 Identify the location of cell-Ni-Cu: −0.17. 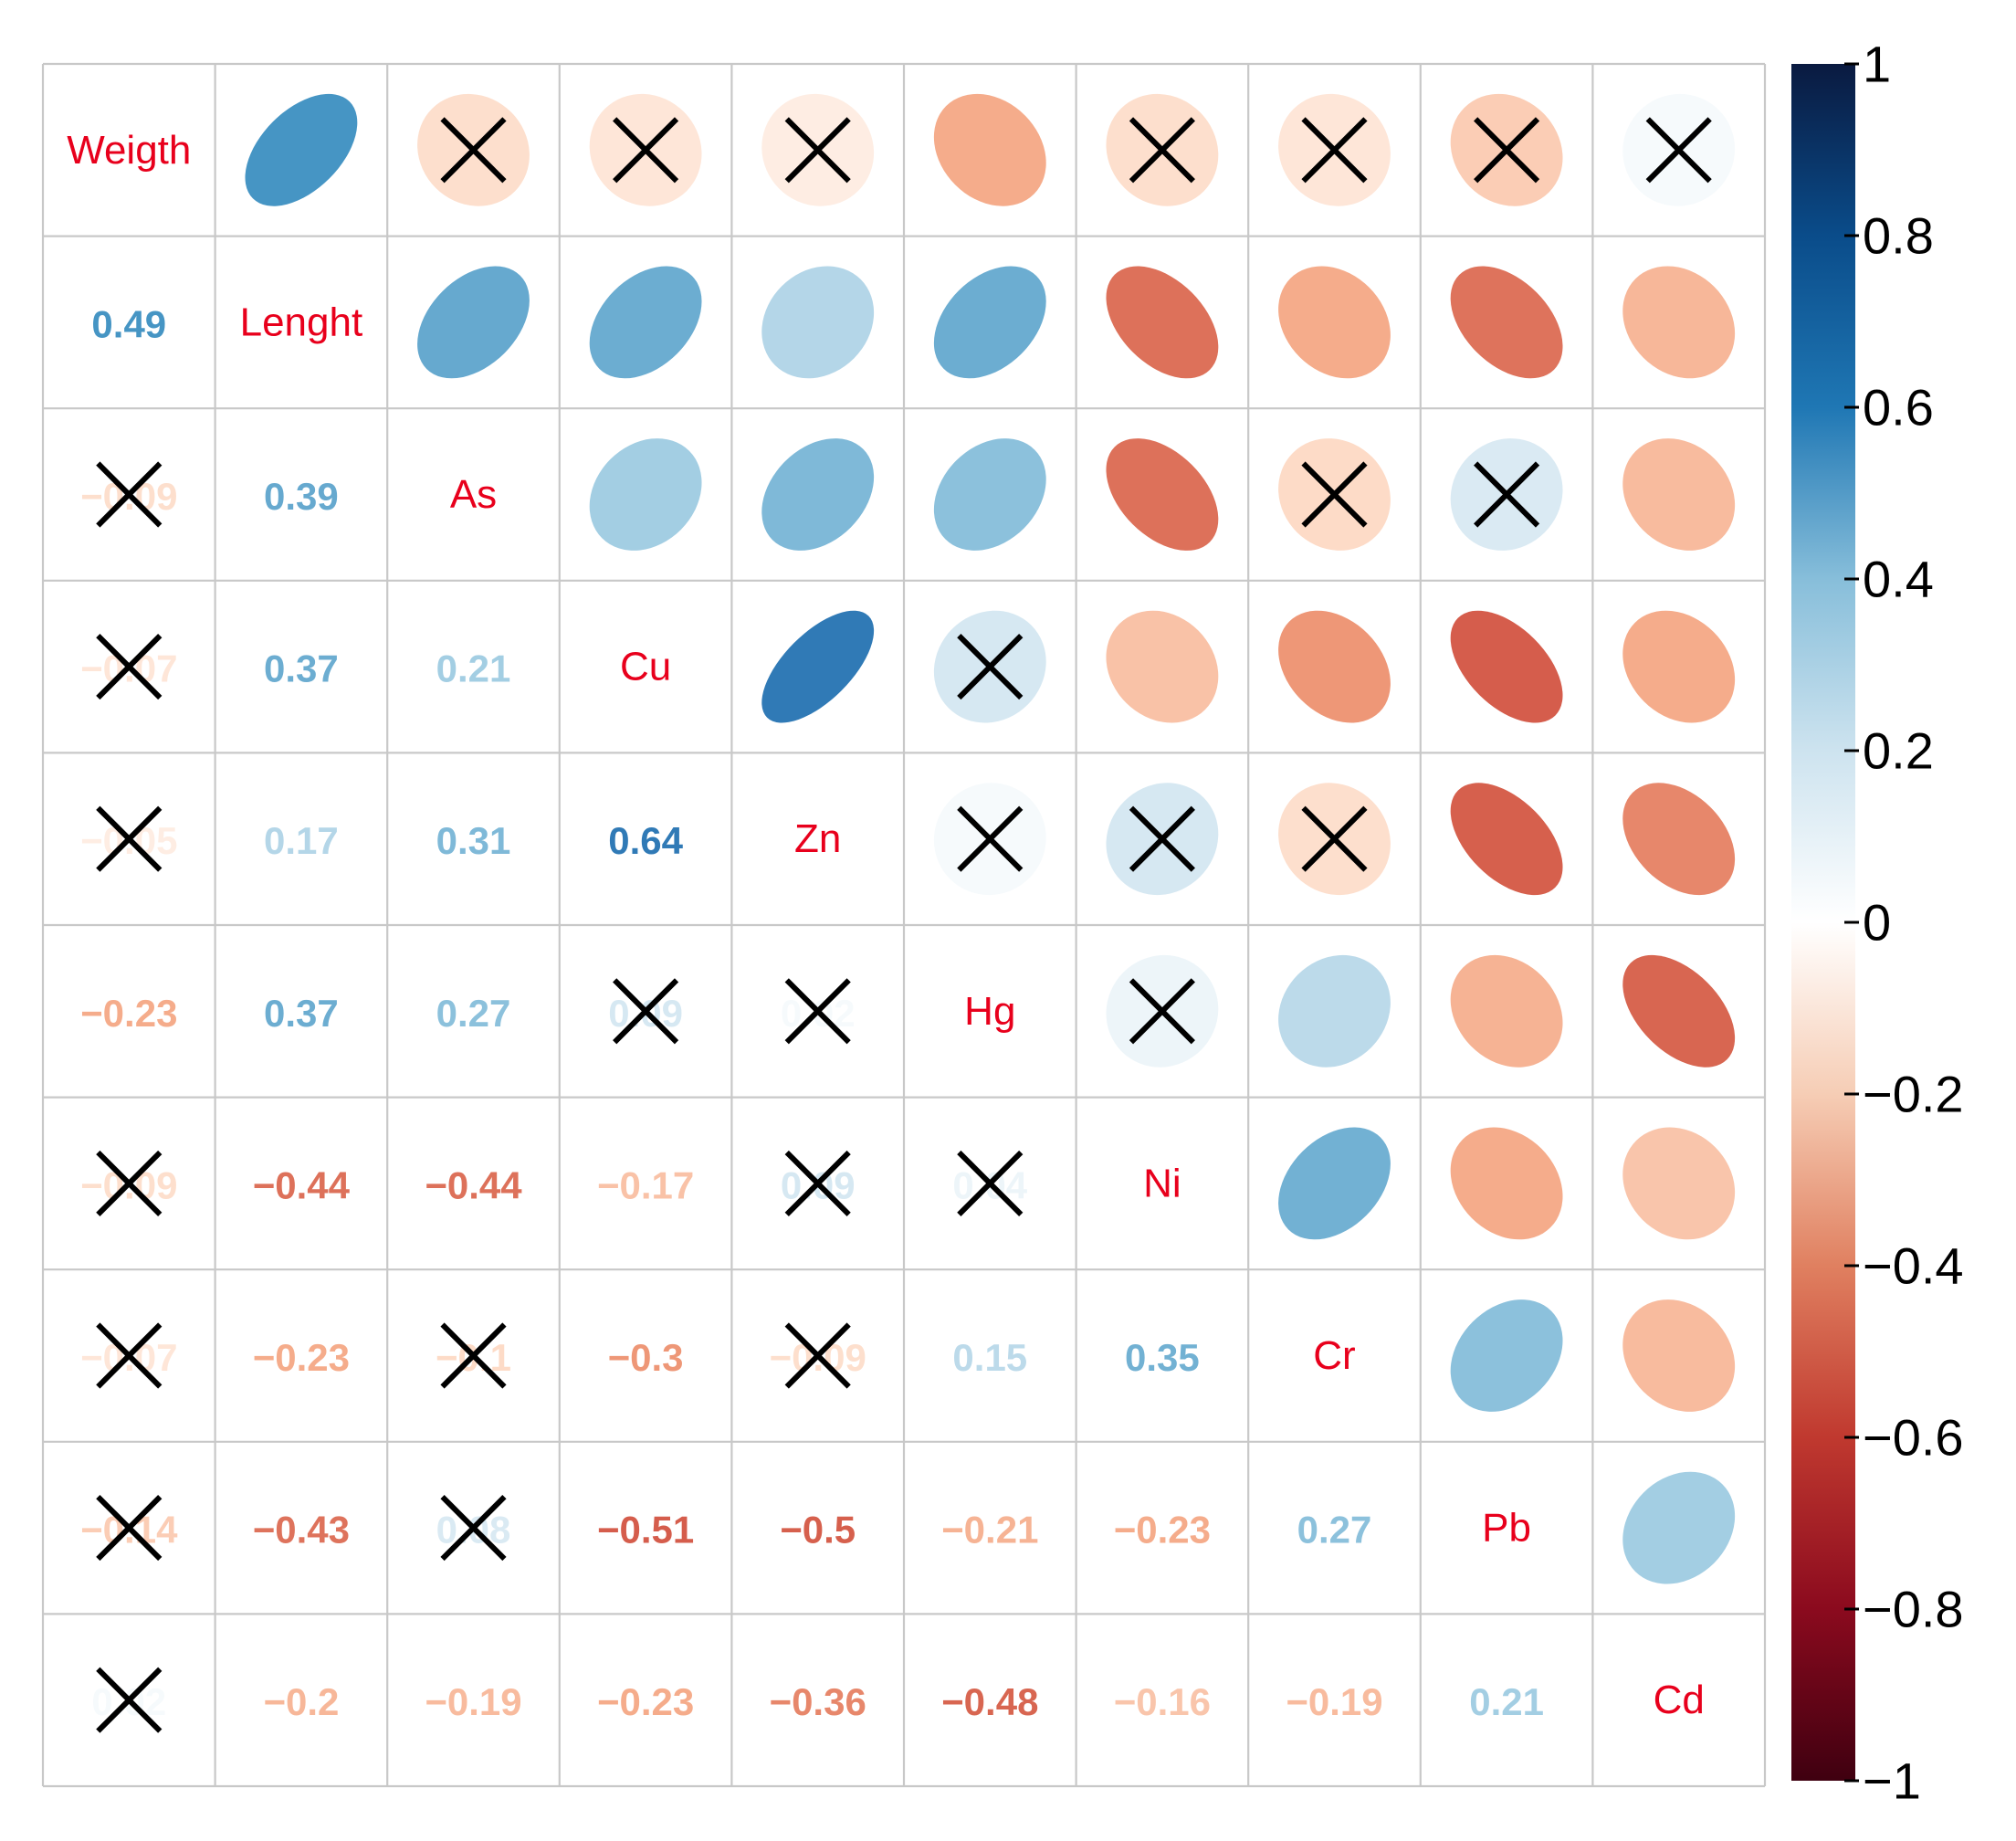
(646, 1184).